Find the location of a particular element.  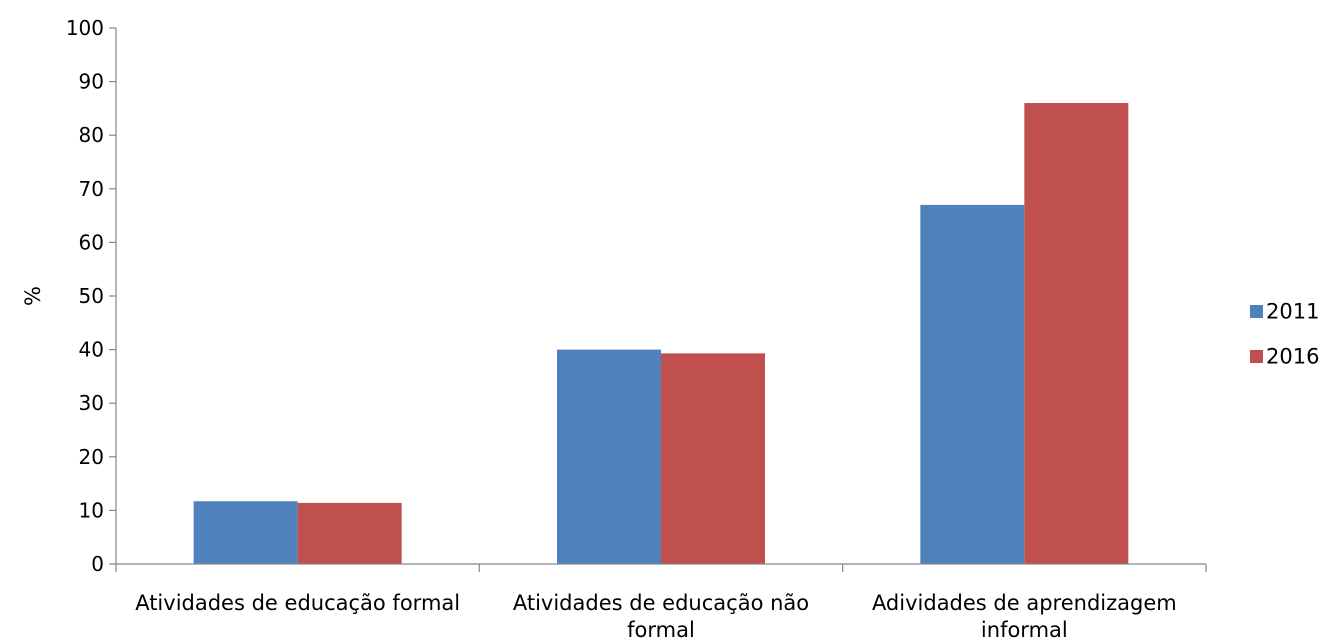

legend-swatch-2011 is located at coordinates (1256, 311).